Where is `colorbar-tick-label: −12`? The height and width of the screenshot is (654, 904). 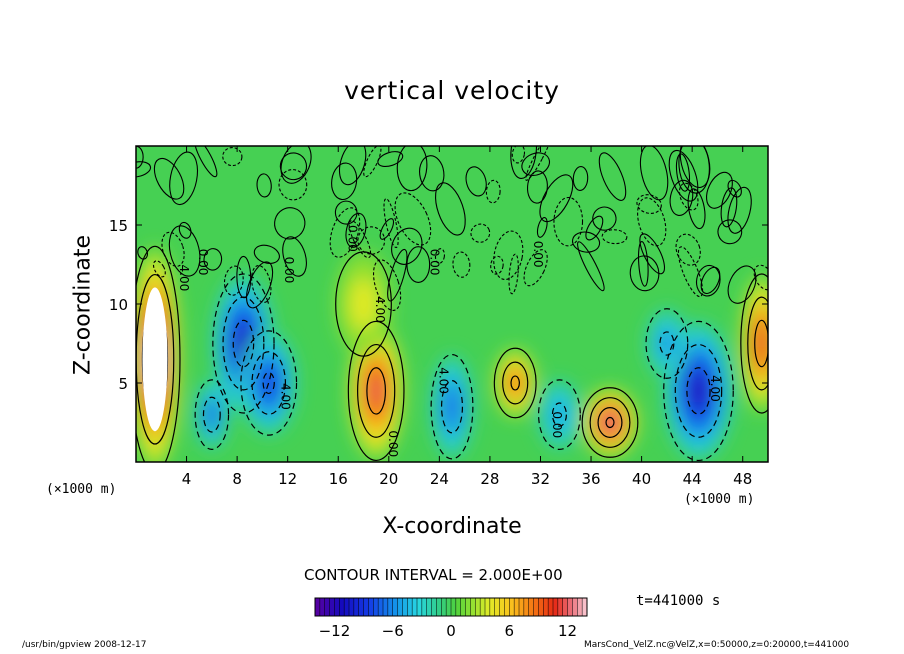 colorbar-tick-label: −12 is located at coordinates (335, 631).